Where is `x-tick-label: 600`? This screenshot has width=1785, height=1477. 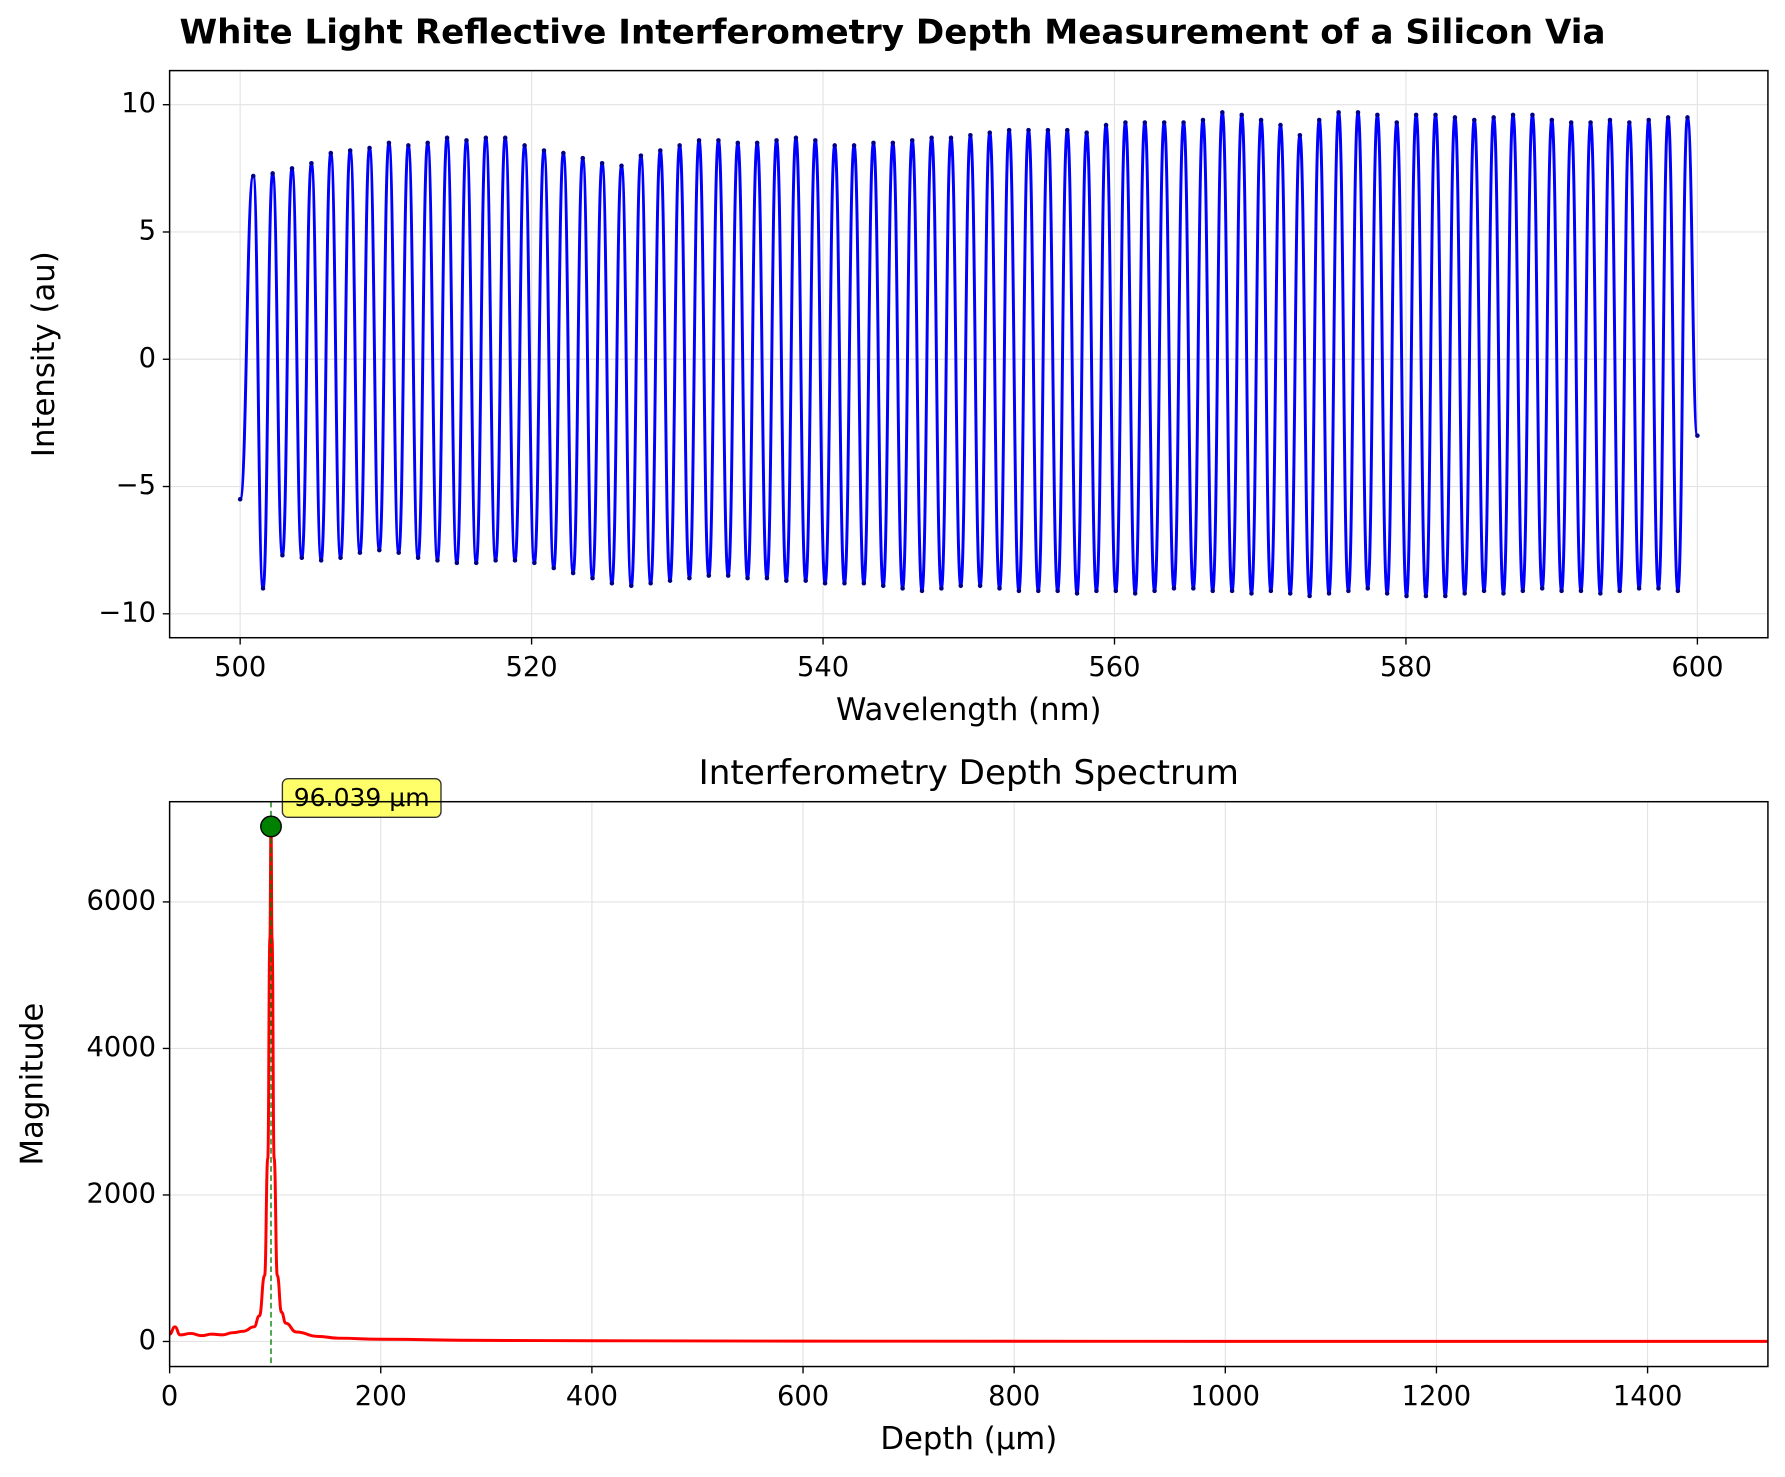
x-tick-label: 600 is located at coordinates (803, 1396).